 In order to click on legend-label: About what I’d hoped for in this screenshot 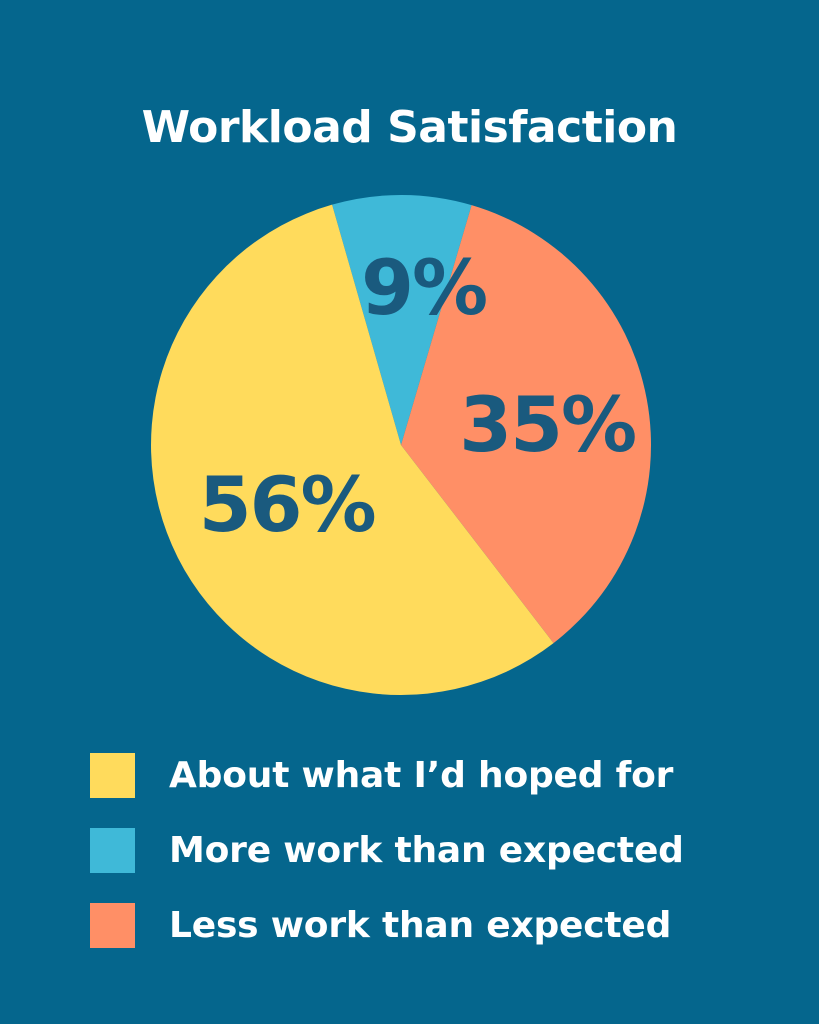, I will do `click(421, 775)`.